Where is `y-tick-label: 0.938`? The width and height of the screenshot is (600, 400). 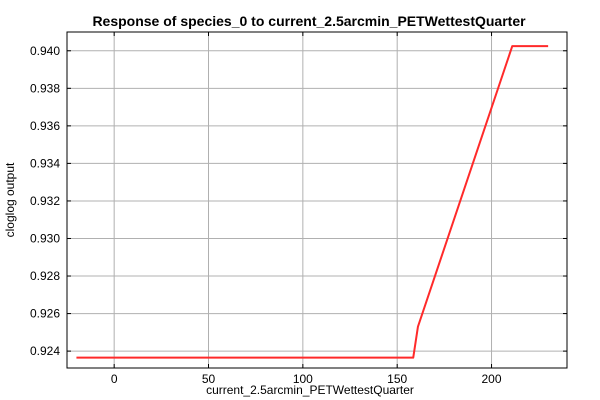 y-tick-label: 0.938 is located at coordinates (45, 88).